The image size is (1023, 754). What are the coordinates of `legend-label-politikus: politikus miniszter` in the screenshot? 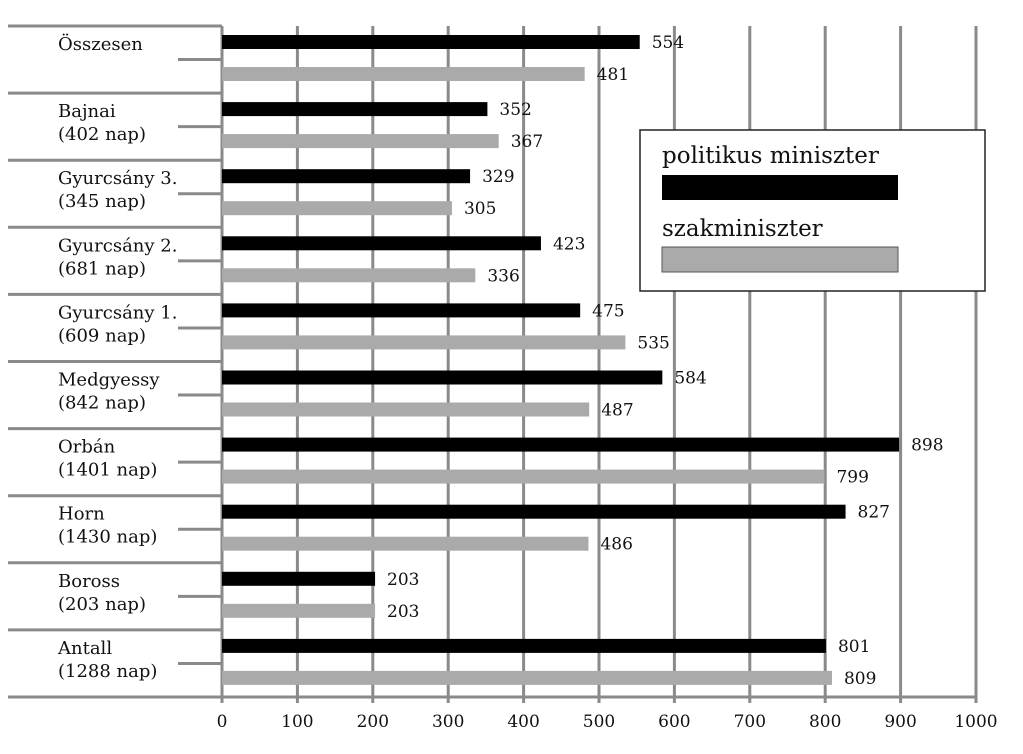 It's located at (770, 156).